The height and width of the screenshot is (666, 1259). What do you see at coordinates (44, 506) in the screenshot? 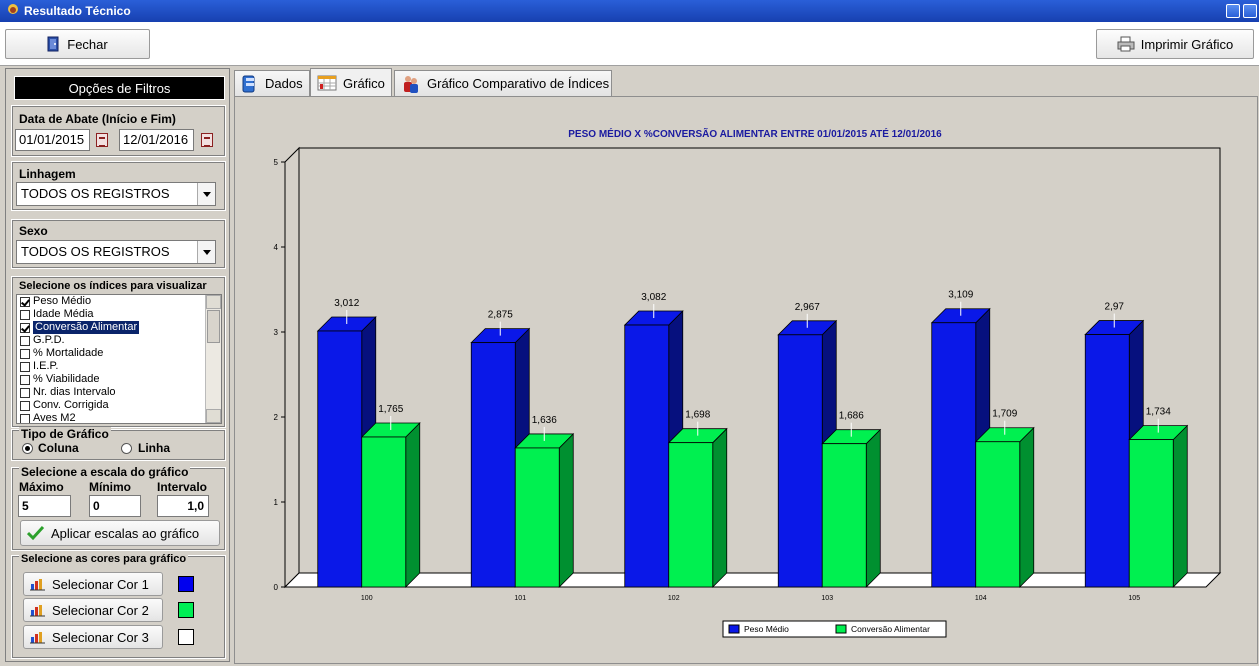
I see `scale-max-field: 5` at bounding box center [44, 506].